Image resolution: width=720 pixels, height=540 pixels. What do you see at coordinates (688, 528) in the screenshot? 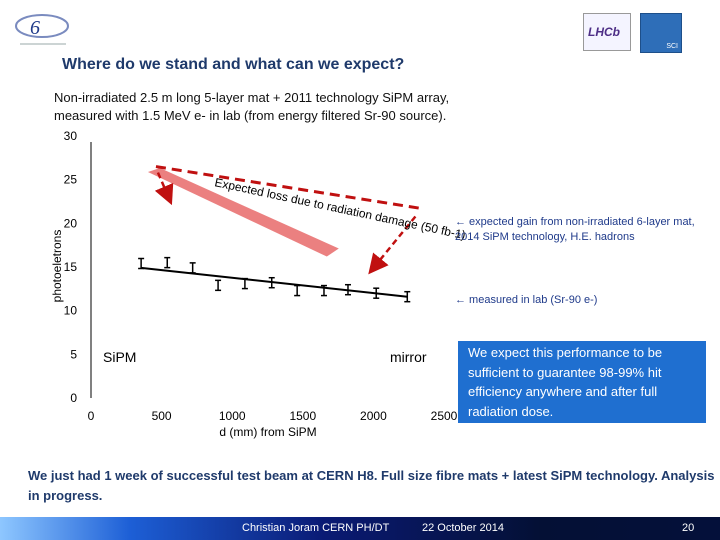
I see `page-number: 20` at bounding box center [688, 528].